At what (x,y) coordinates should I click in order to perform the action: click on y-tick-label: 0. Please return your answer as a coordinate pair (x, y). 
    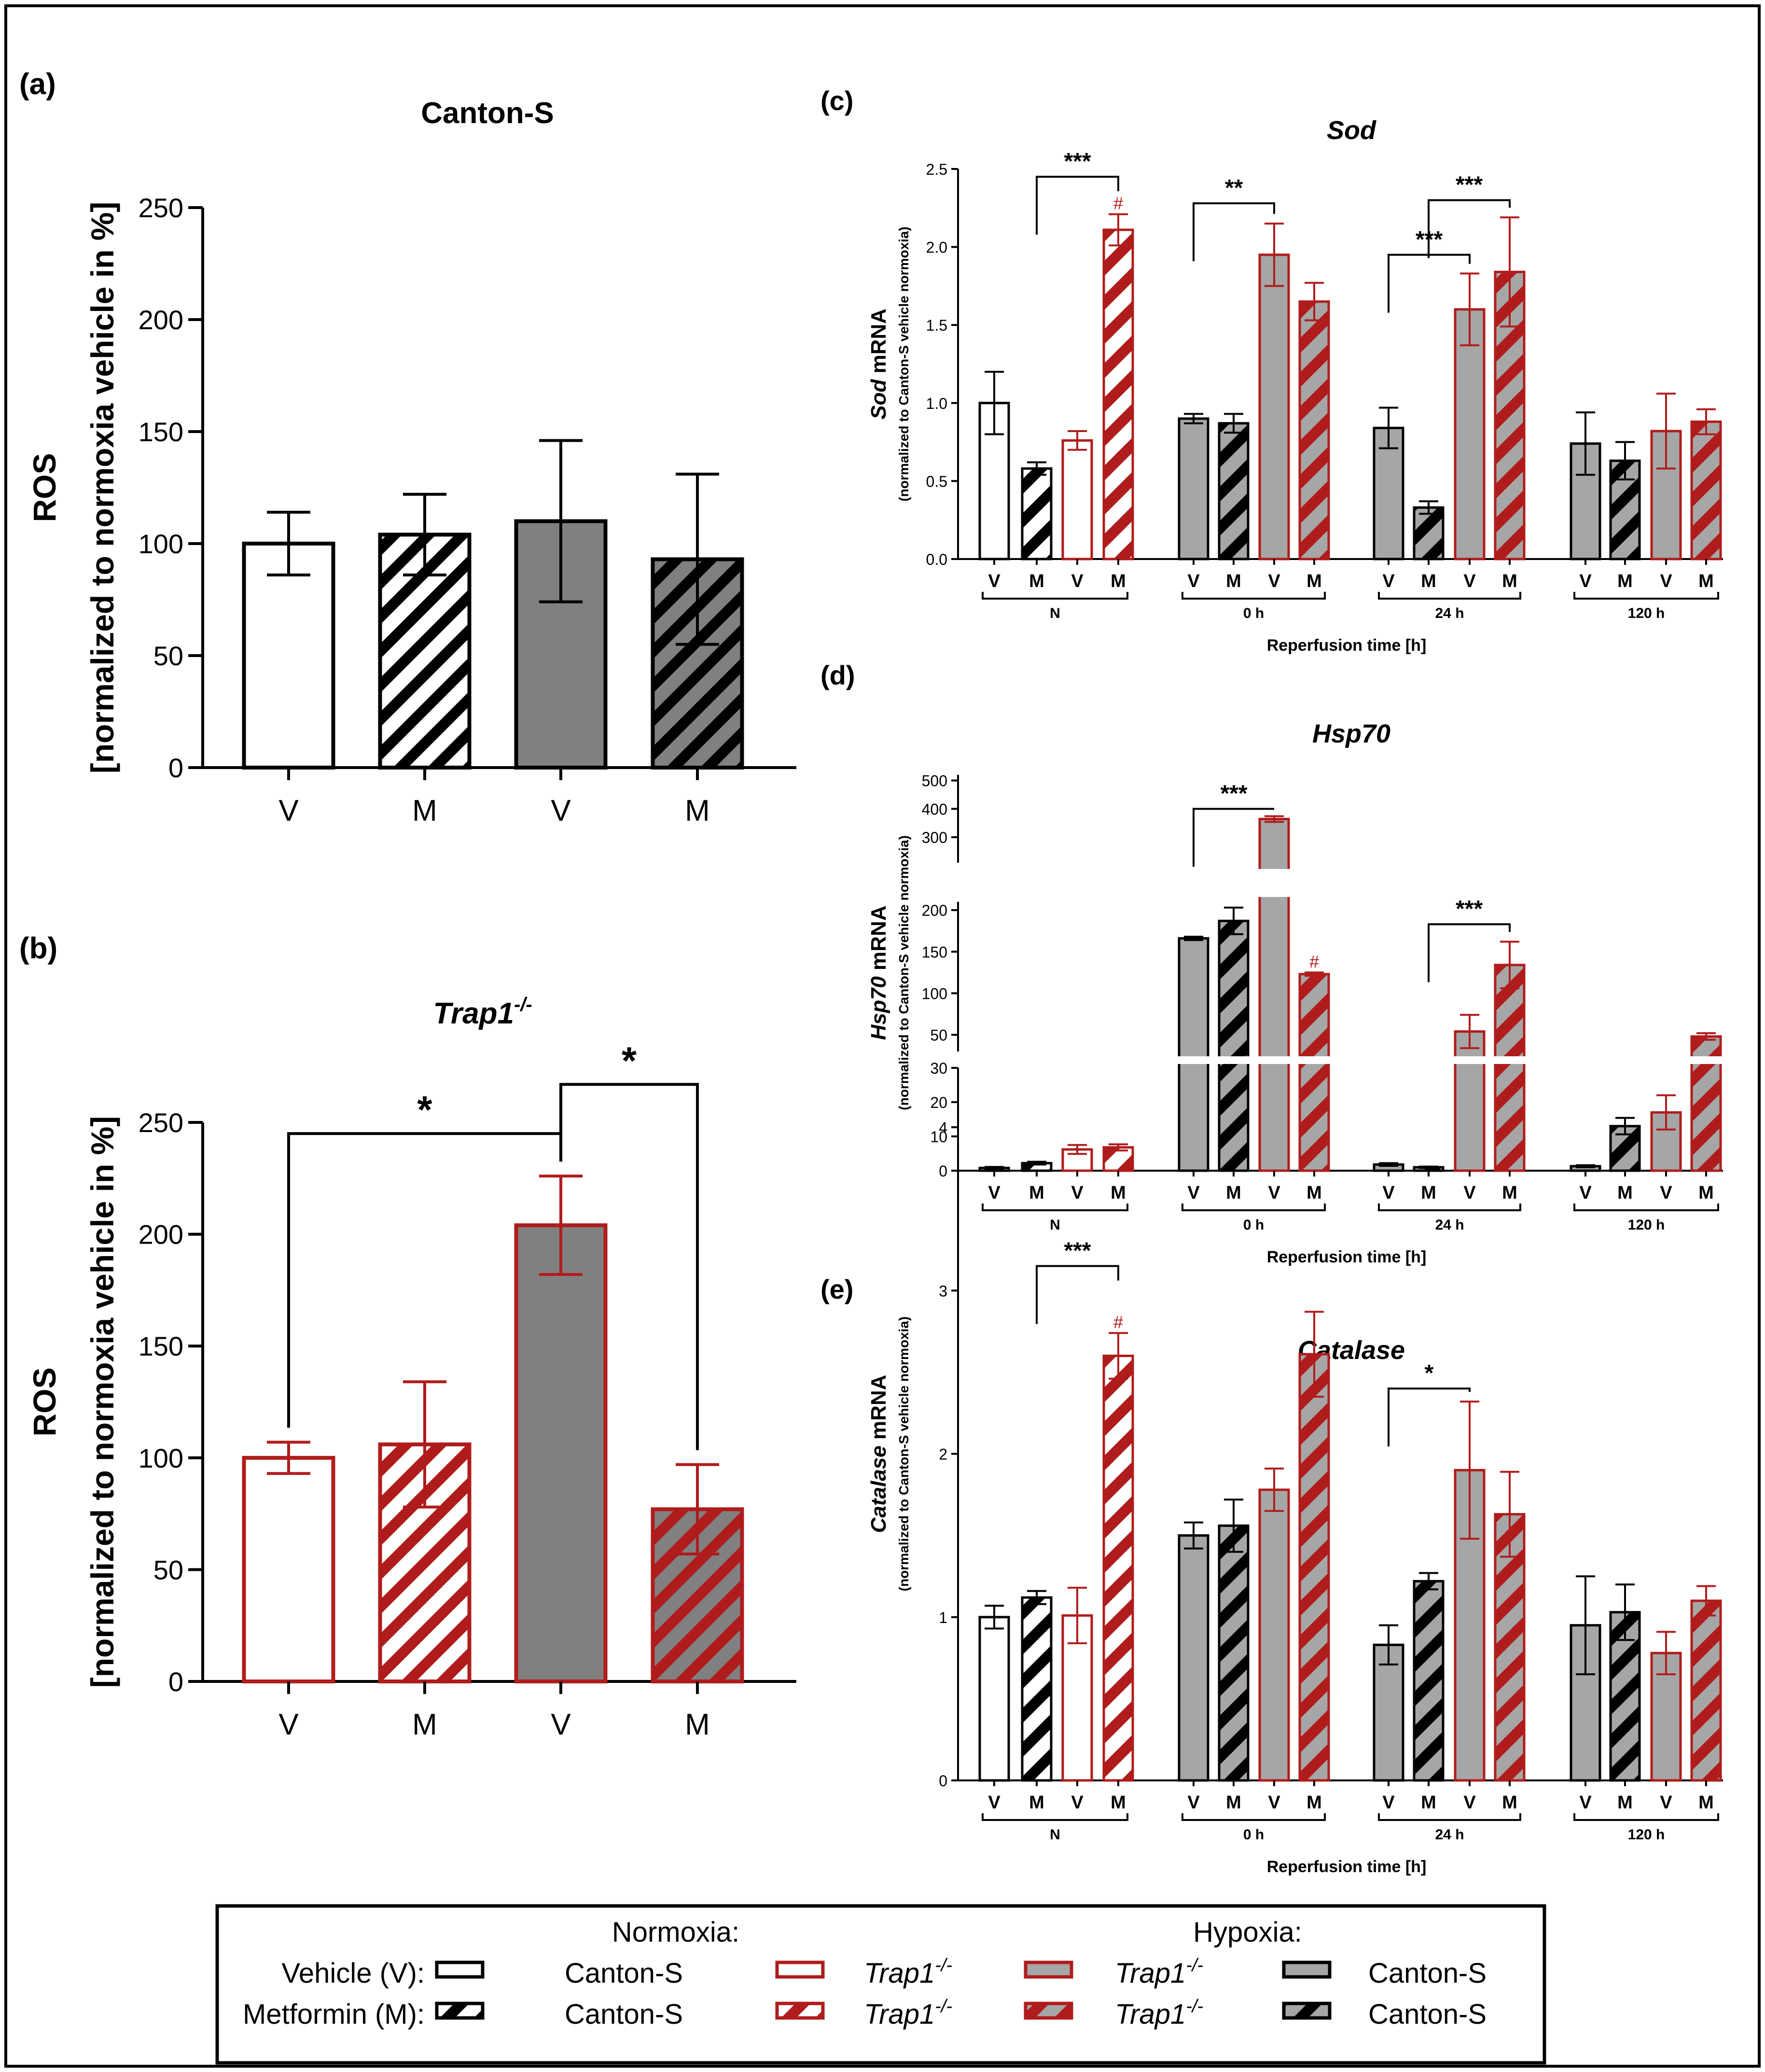
    Looking at the image, I should click on (175, 1682).